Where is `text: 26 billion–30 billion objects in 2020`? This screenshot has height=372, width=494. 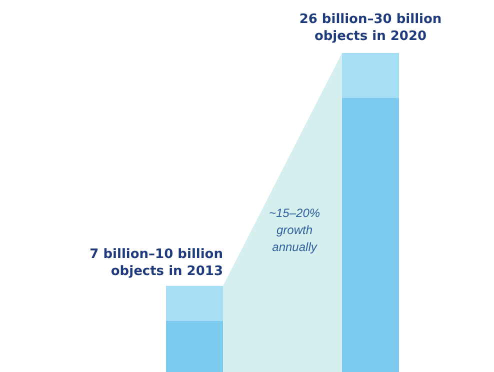 text: 26 billion–30 billion objects in 2020 is located at coordinates (370, 28).